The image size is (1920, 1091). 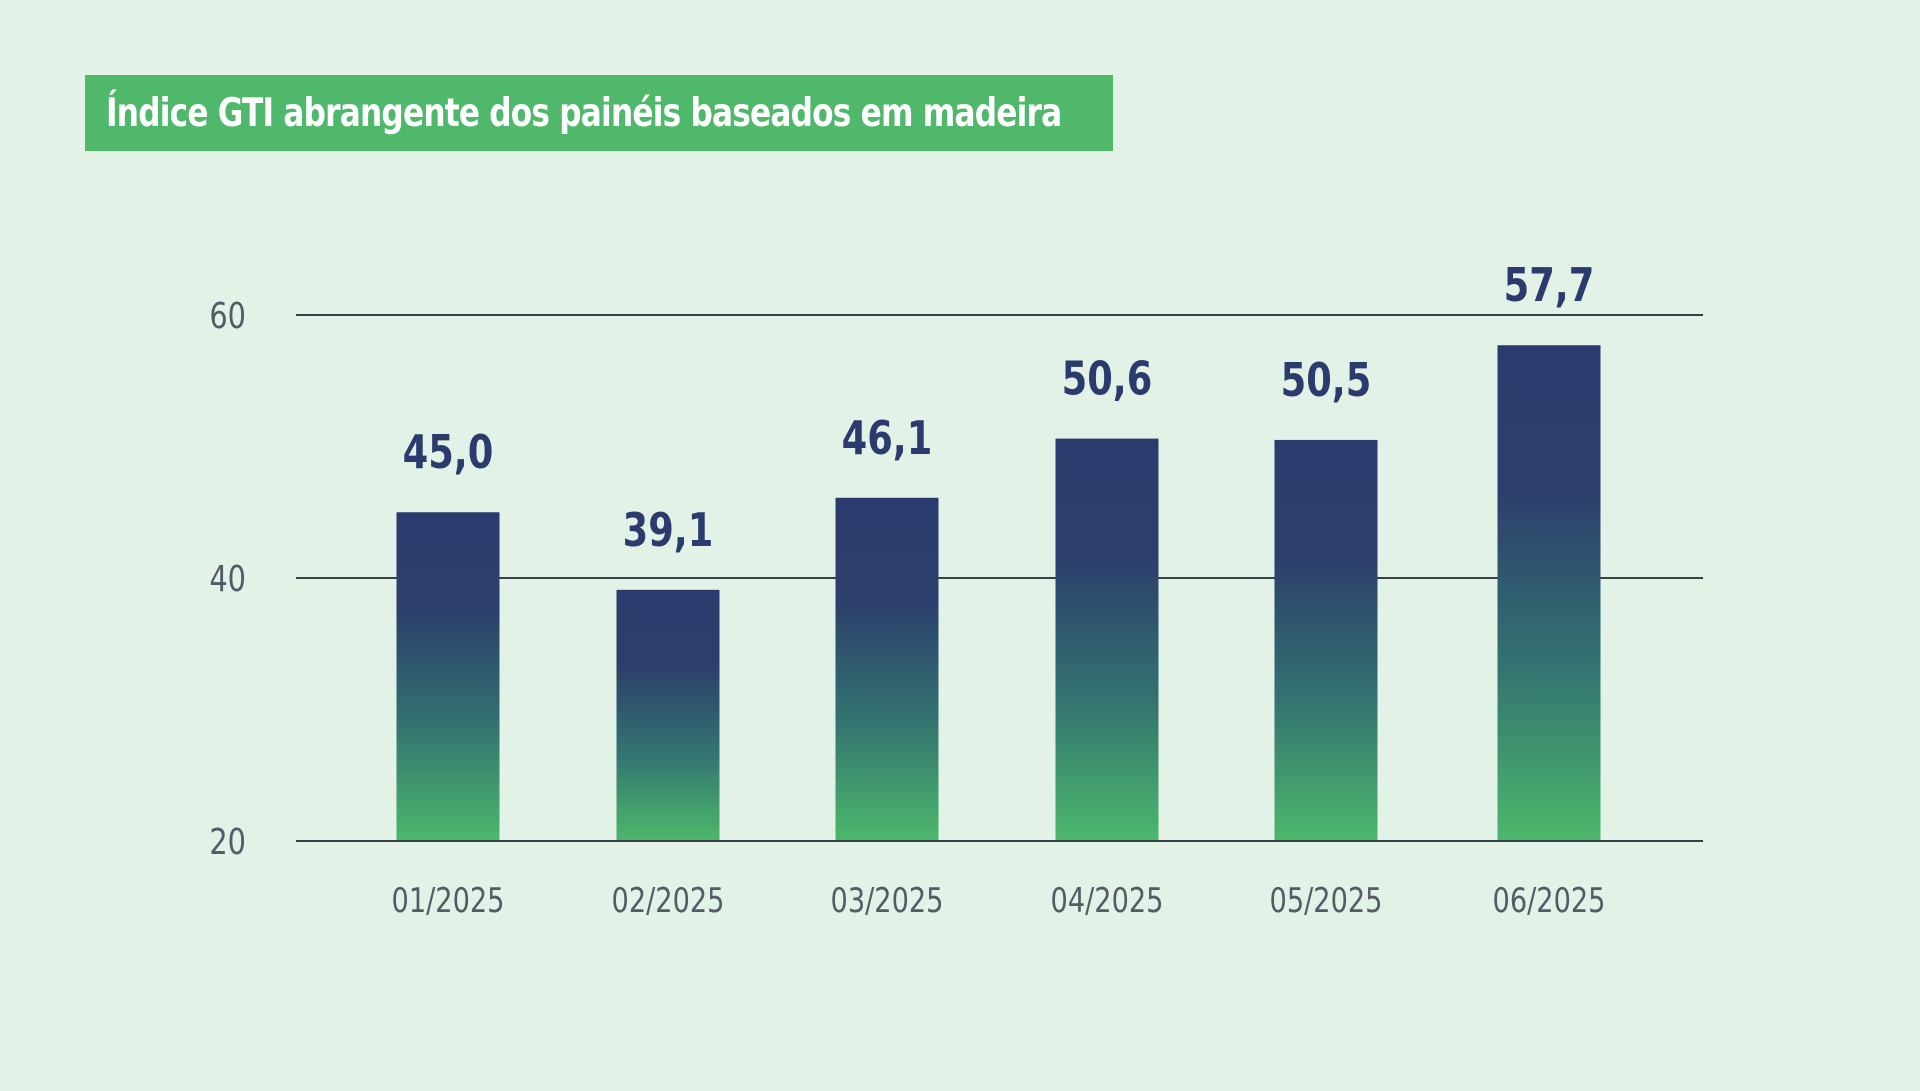 What do you see at coordinates (668, 715) in the screenshot?
I see `bar-02-2025` at bounding box center [668, 715].